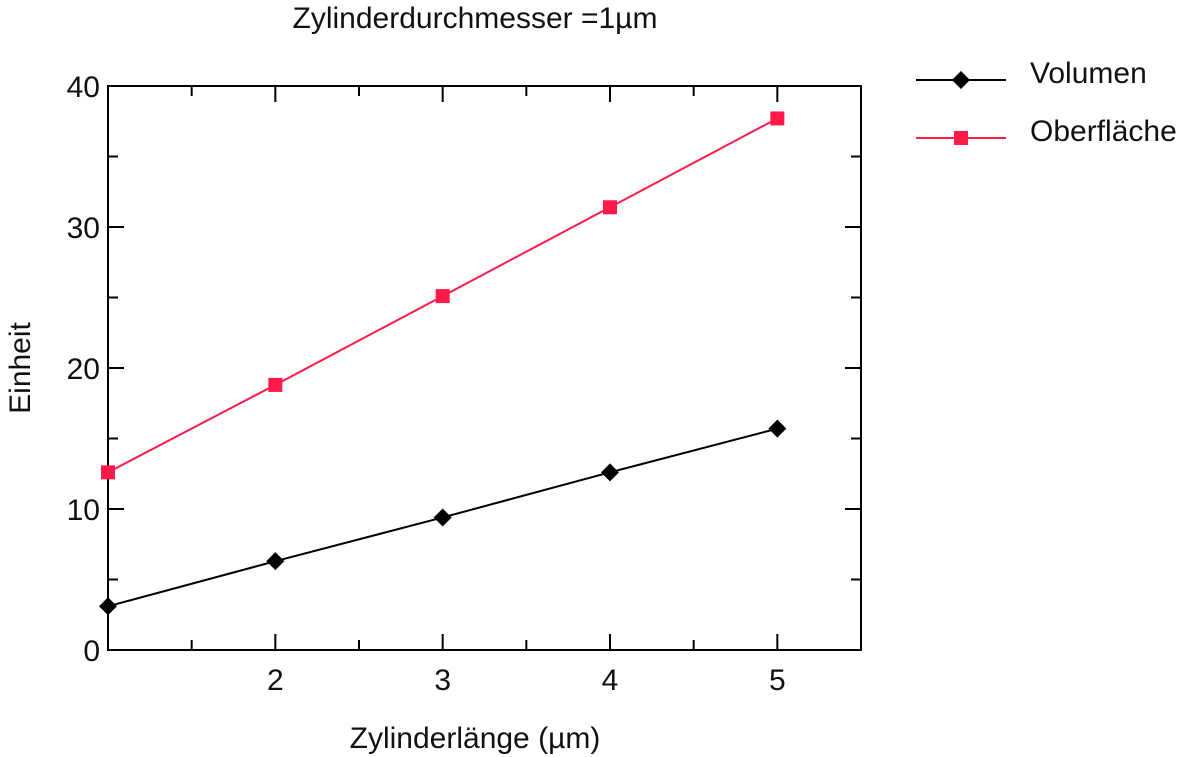  Describe the element at coordinates (83, 369) in the screenshot. I see `y-tick-label: 20` at that location.